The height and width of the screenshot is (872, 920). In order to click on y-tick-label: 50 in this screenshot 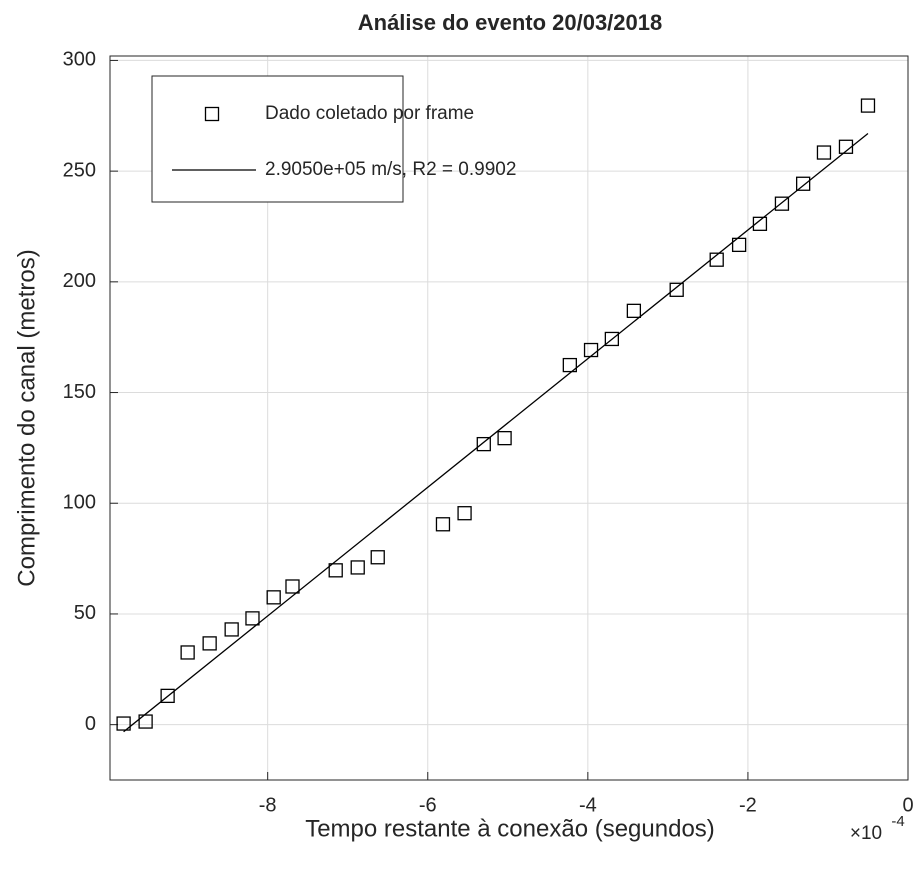, I will do `click(85, 613)`.